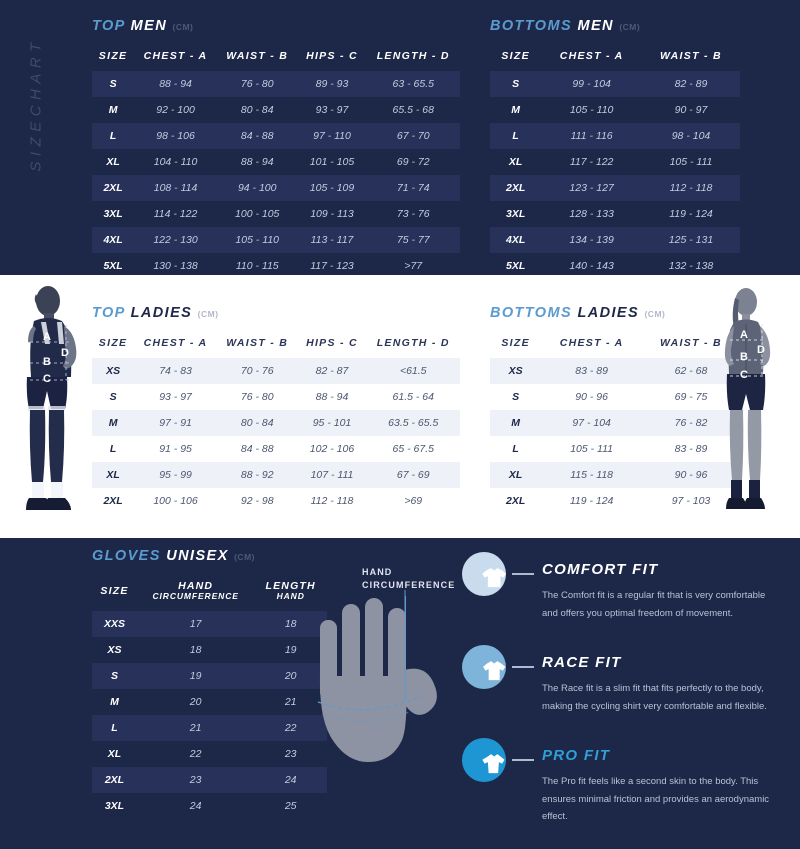 Image resolution: width=800 pixels, height=849 pixels. Describe the element at coordinates (276, 26) in the screenshot. I see `table-title-top-men: TOP MEN (CM)` at that location.